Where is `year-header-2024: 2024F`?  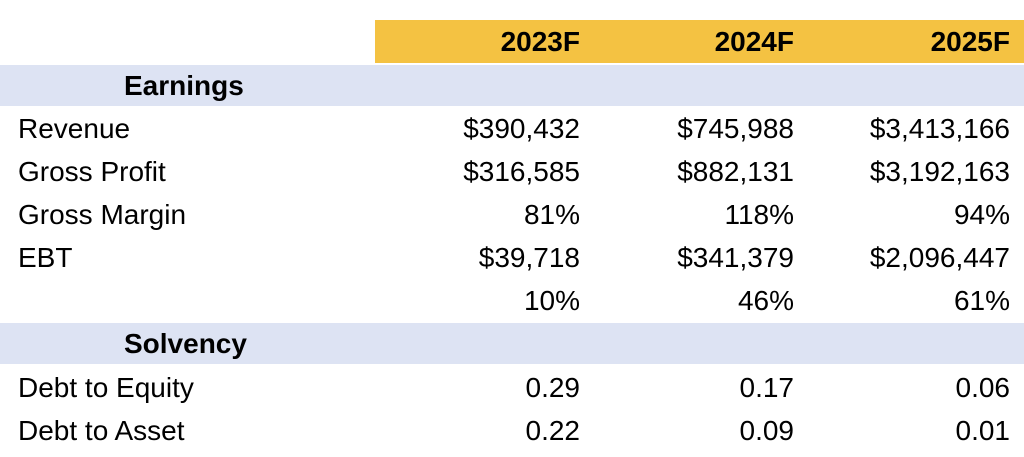 year-header-2024: 2024F is located at coordinates (695, 41).